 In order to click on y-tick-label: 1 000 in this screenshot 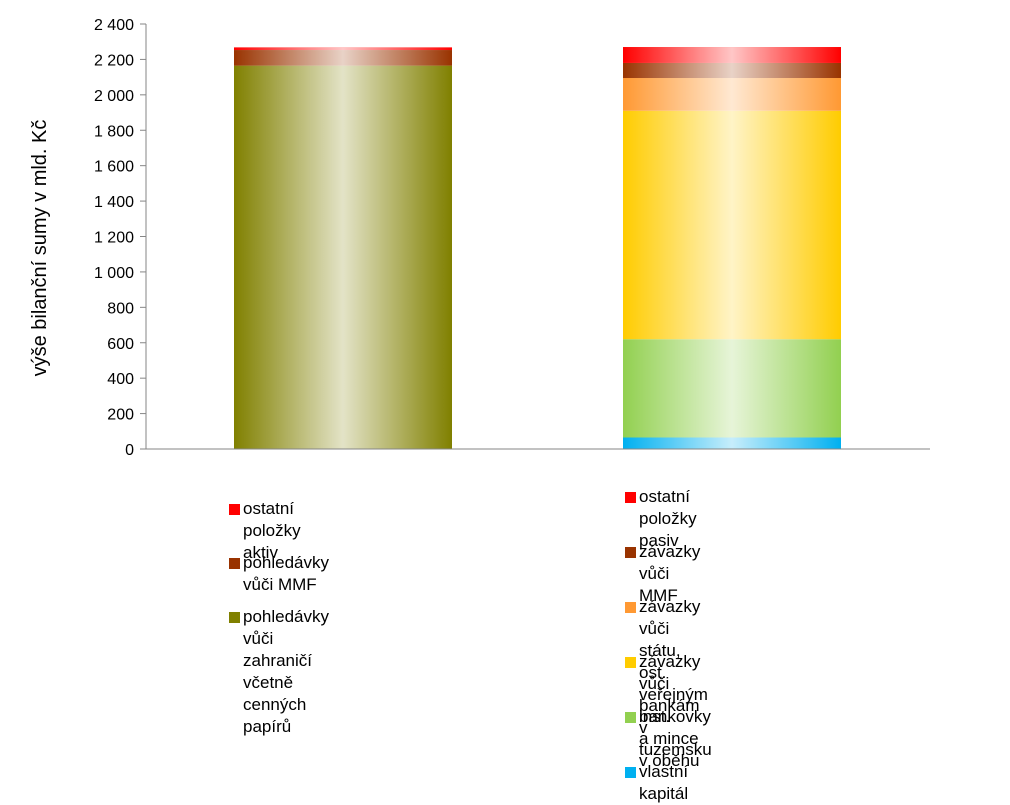, I will do `click(114, 273)`.